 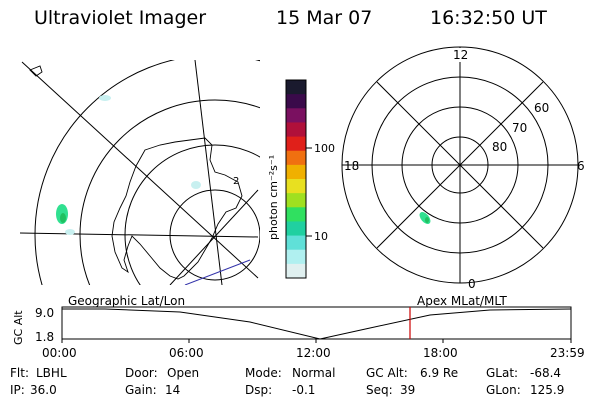 I want to click on gc-alt-key: GC Alt:, so click(x=387, y=373).